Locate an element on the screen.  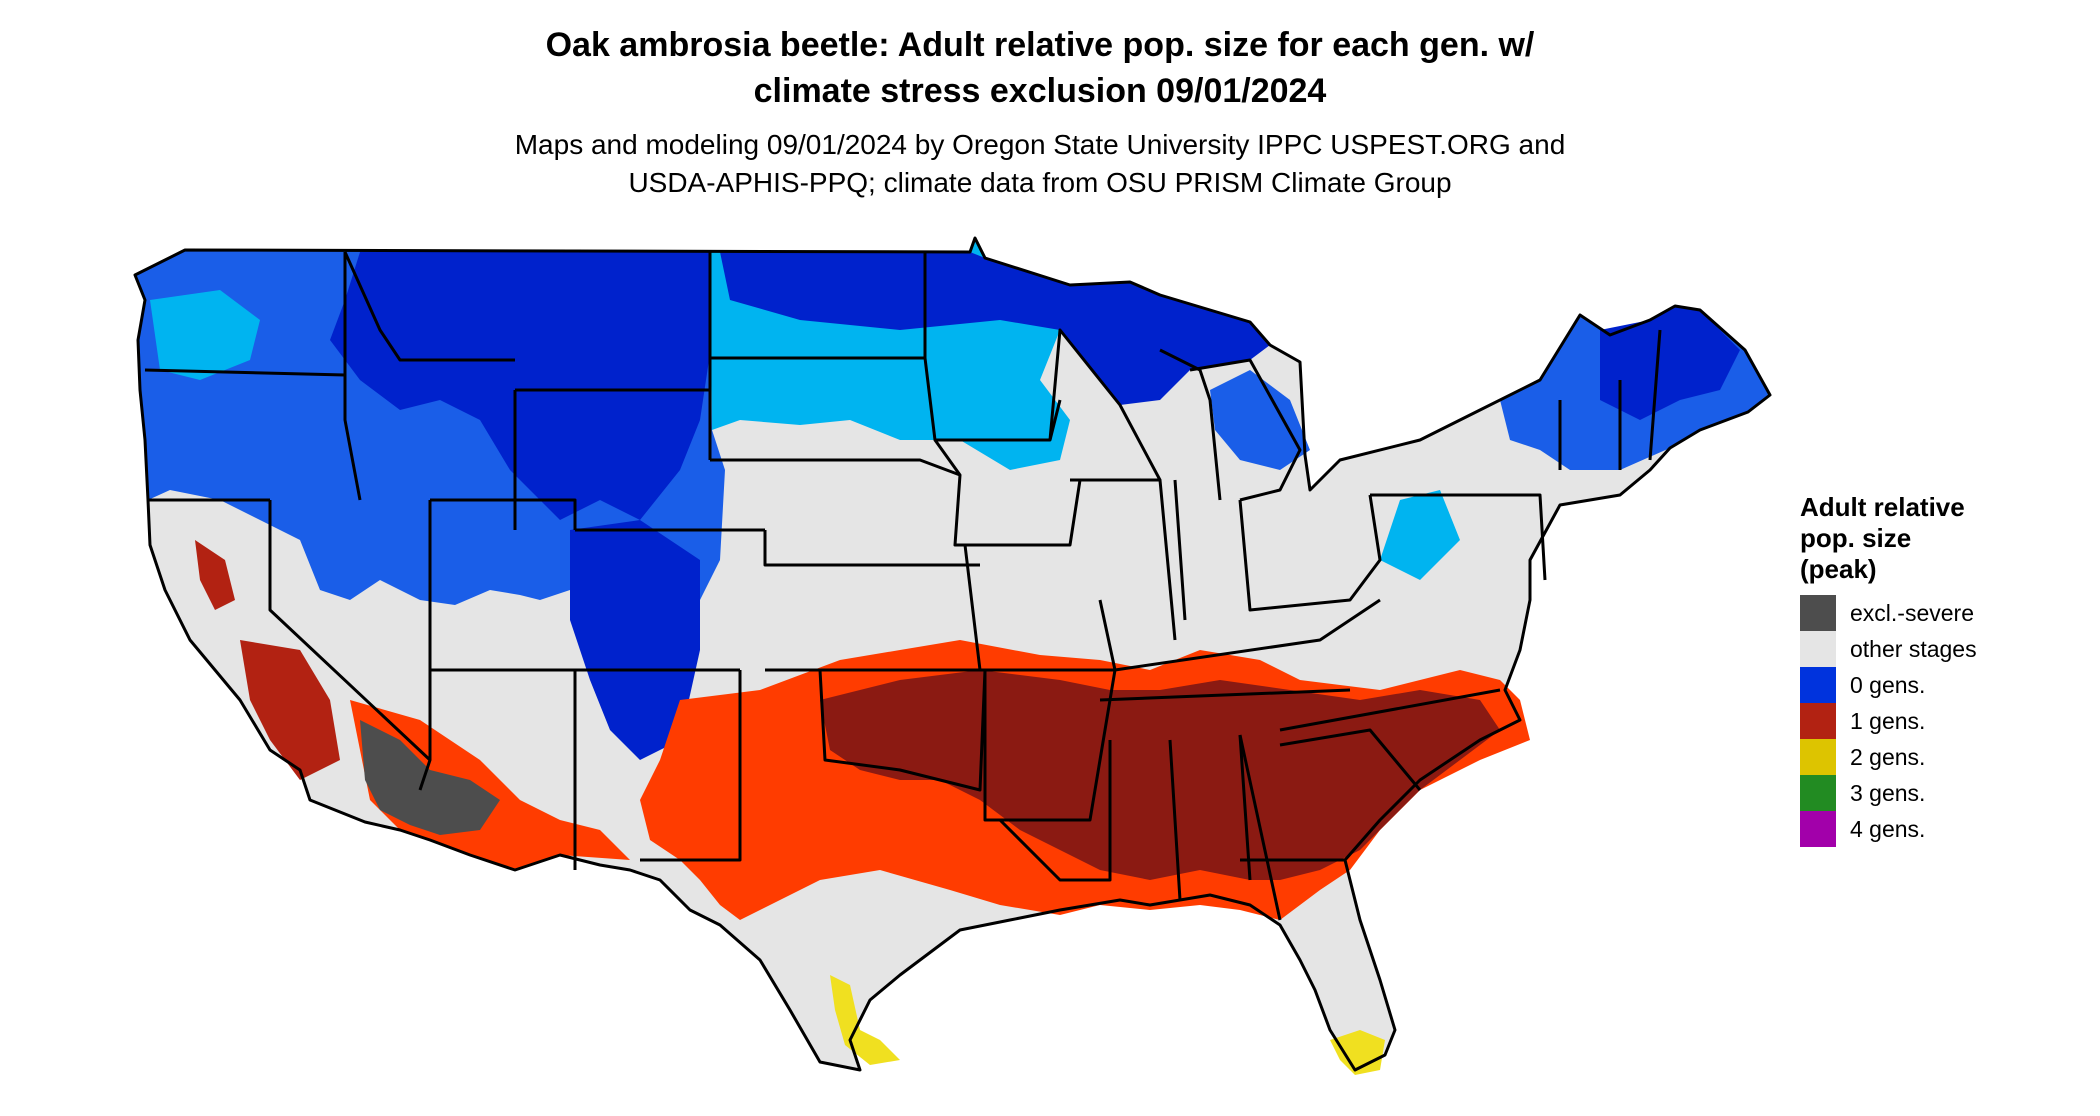
legend-title-line-3: (peak) is located at coordinates (1838, 569).